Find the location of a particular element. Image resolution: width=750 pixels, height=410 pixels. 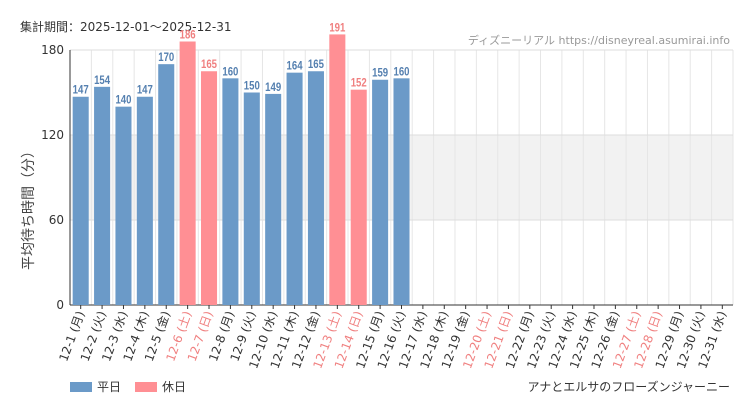

legend-holiday-swatch is located at coordinates (146, 386).